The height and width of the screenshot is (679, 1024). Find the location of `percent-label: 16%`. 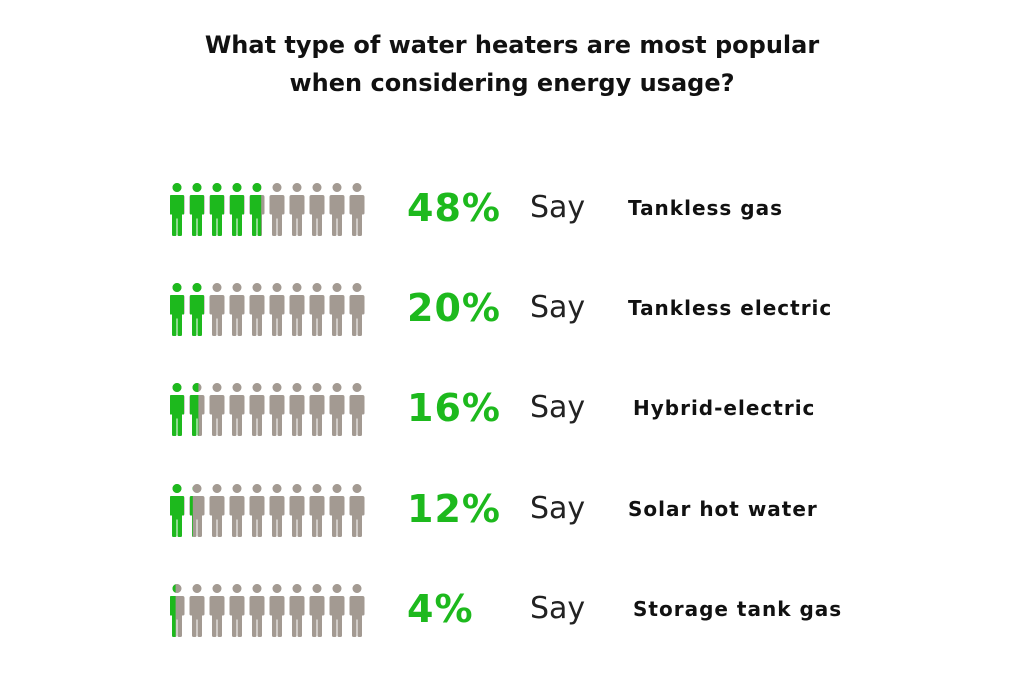

percent-label: 16% is located at coordinates (454, 408).